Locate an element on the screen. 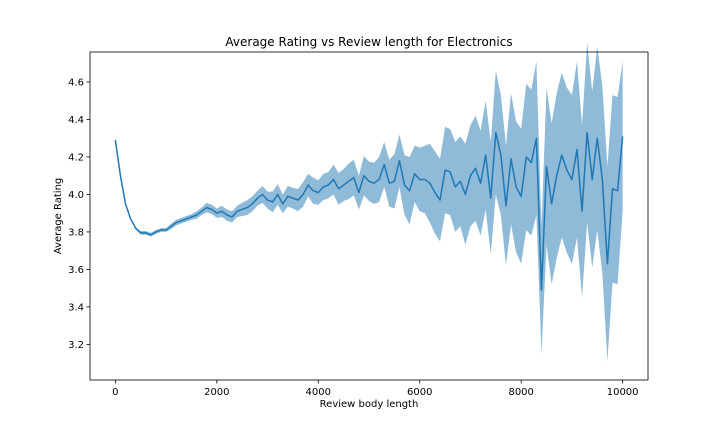  y-tick-label: 4.6 is located at coordinates (76, 82).